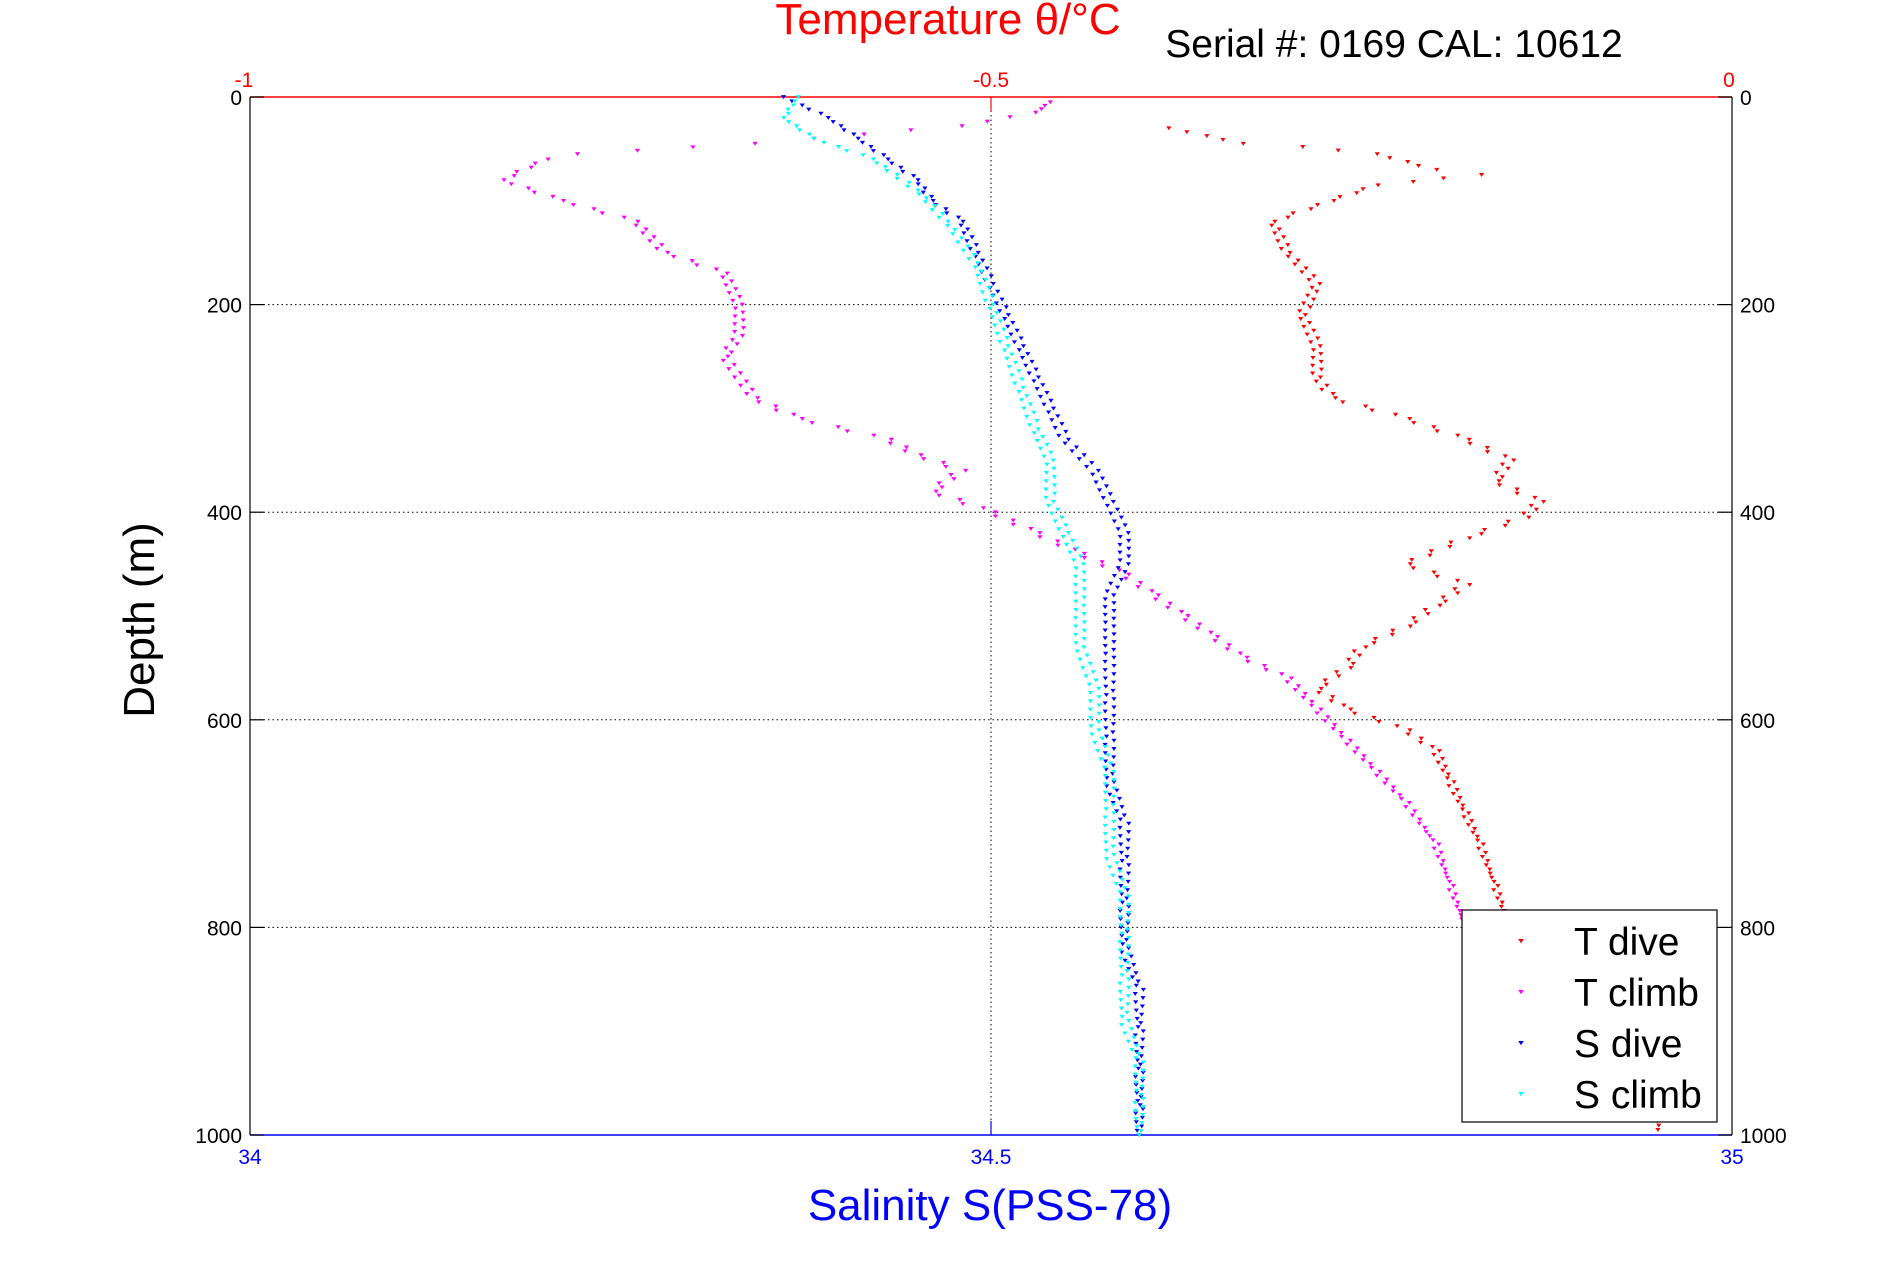 This screenshot has width=1891, height=1262. I want to click on y-tick-label-right: 200, so click(1757, 306).